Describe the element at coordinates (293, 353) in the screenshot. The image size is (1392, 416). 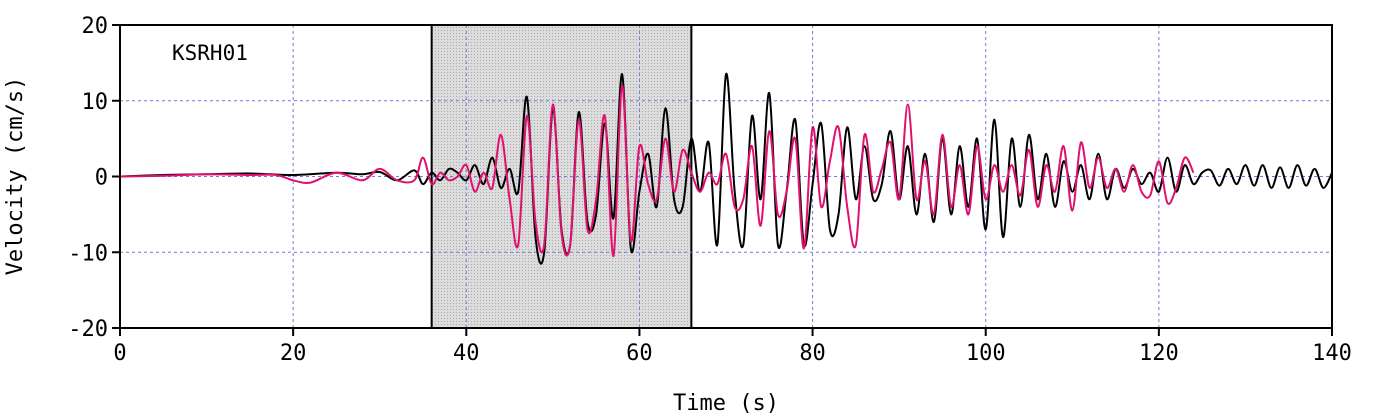
I see `x-tick-label: 20` at that location.